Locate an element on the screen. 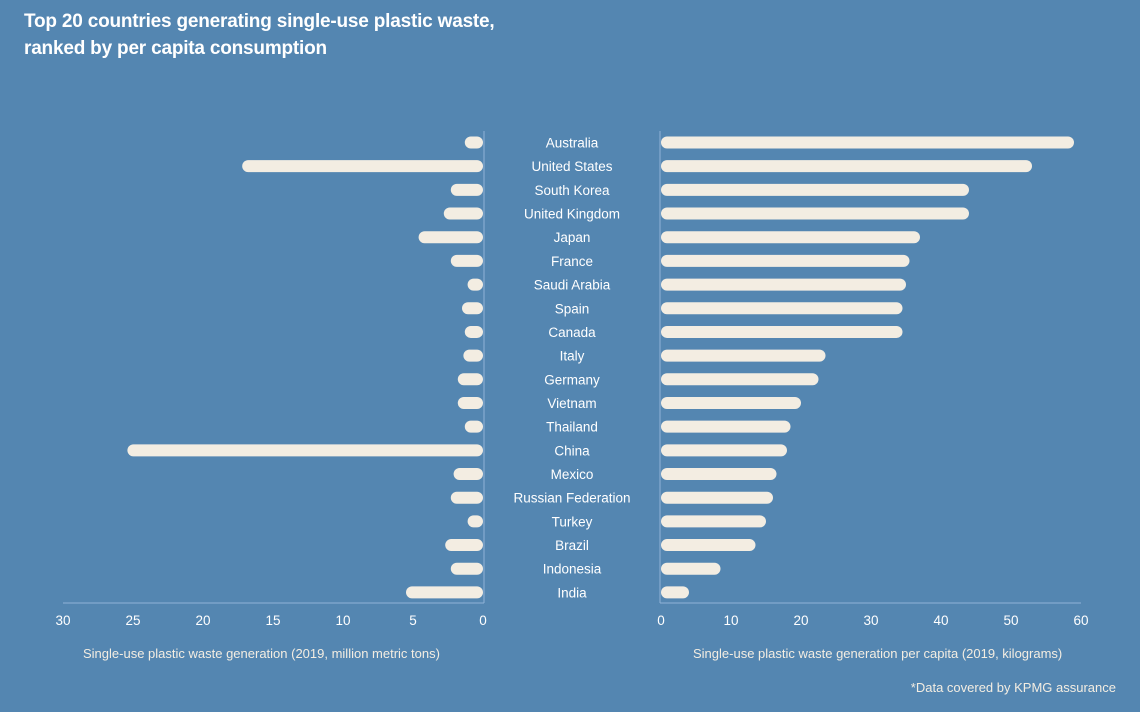  right-bar-united-kingdom is located at coordinates (815, 213).